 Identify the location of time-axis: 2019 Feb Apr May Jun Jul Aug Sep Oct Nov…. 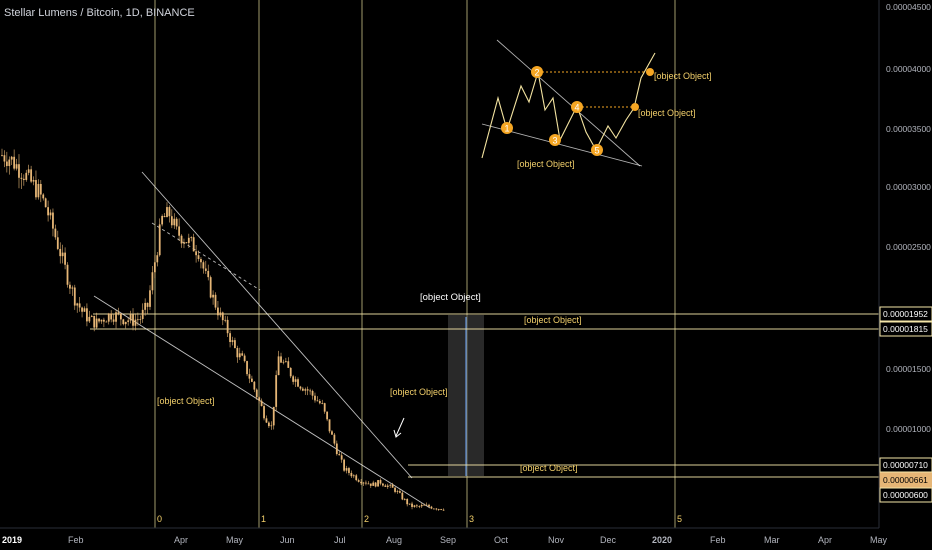
(445, 540).